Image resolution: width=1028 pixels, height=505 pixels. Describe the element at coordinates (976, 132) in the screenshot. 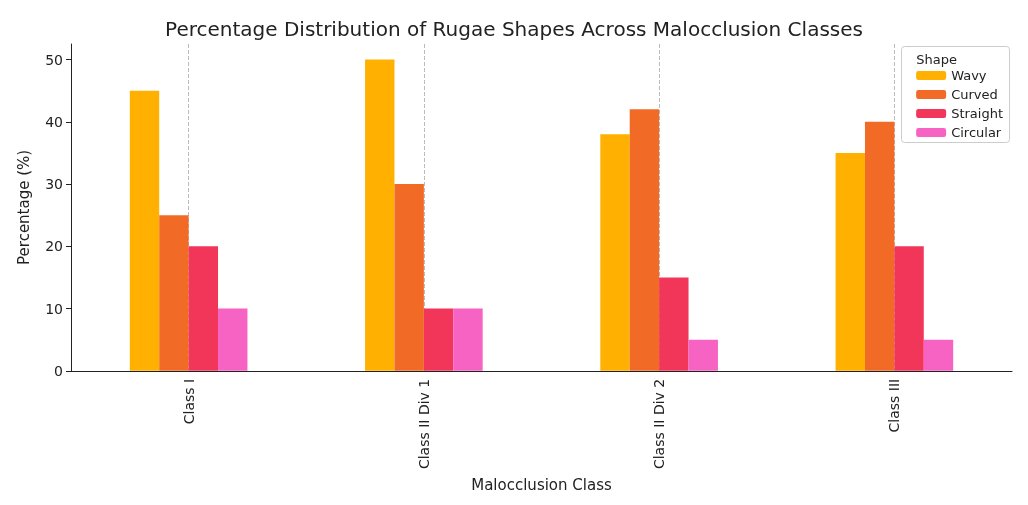

I see `legend-label: Circular` at that location.